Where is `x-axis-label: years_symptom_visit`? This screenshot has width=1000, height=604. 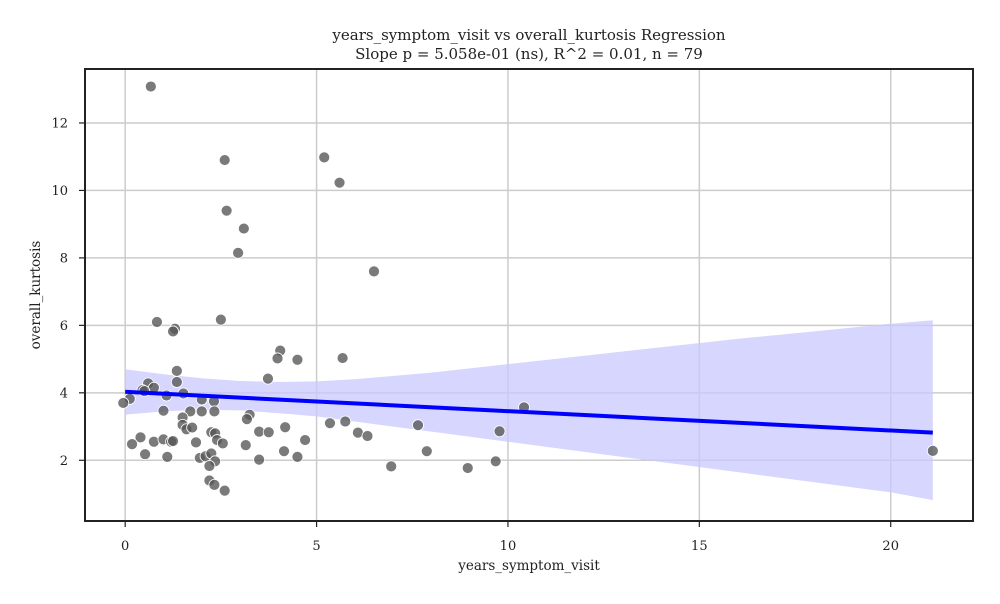
x-axis-label: years_symptom_visit is located at coordinates (528, 566).